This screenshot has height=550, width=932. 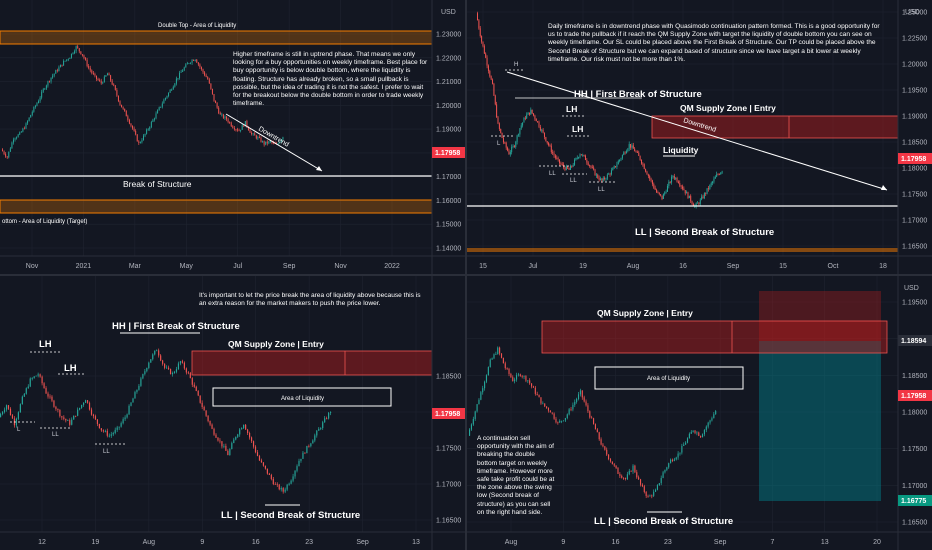 I want to click on x-tick-label: 2021, so click(x=84, y=266).